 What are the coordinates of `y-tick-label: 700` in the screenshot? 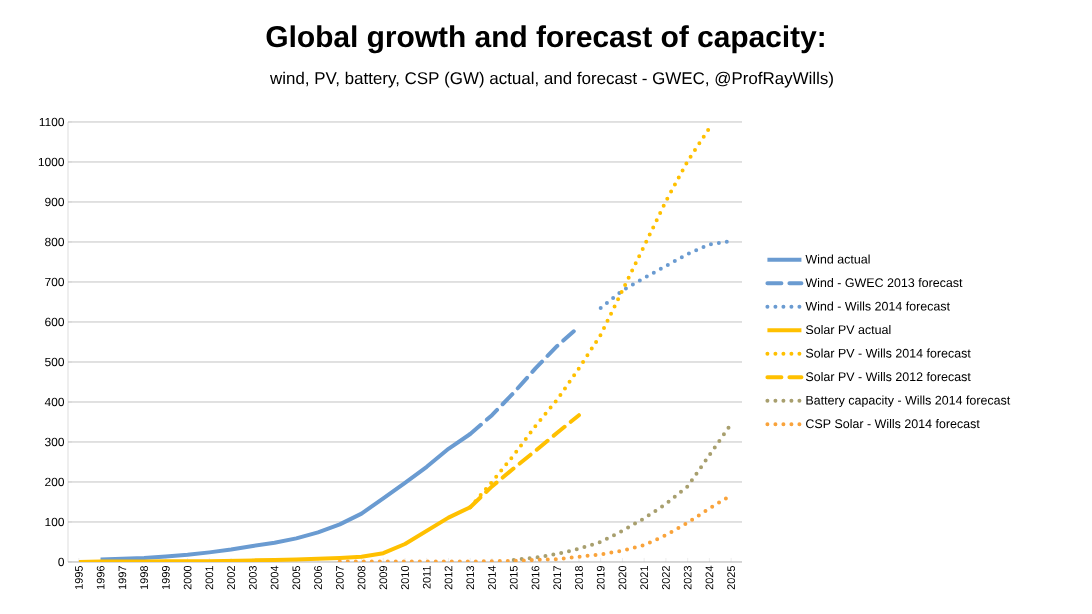 It's located at (55, 282).